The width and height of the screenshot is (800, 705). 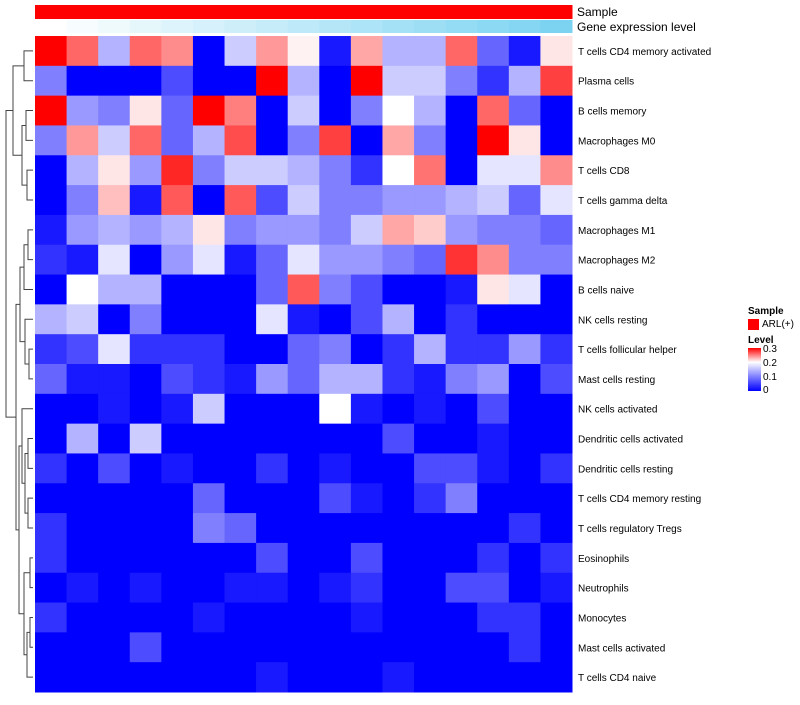 What do you see at coordinates (630, 529) in the screenshot?
I see `row-label: T cells regulatory Tregs` at bounding box center [630, 529].